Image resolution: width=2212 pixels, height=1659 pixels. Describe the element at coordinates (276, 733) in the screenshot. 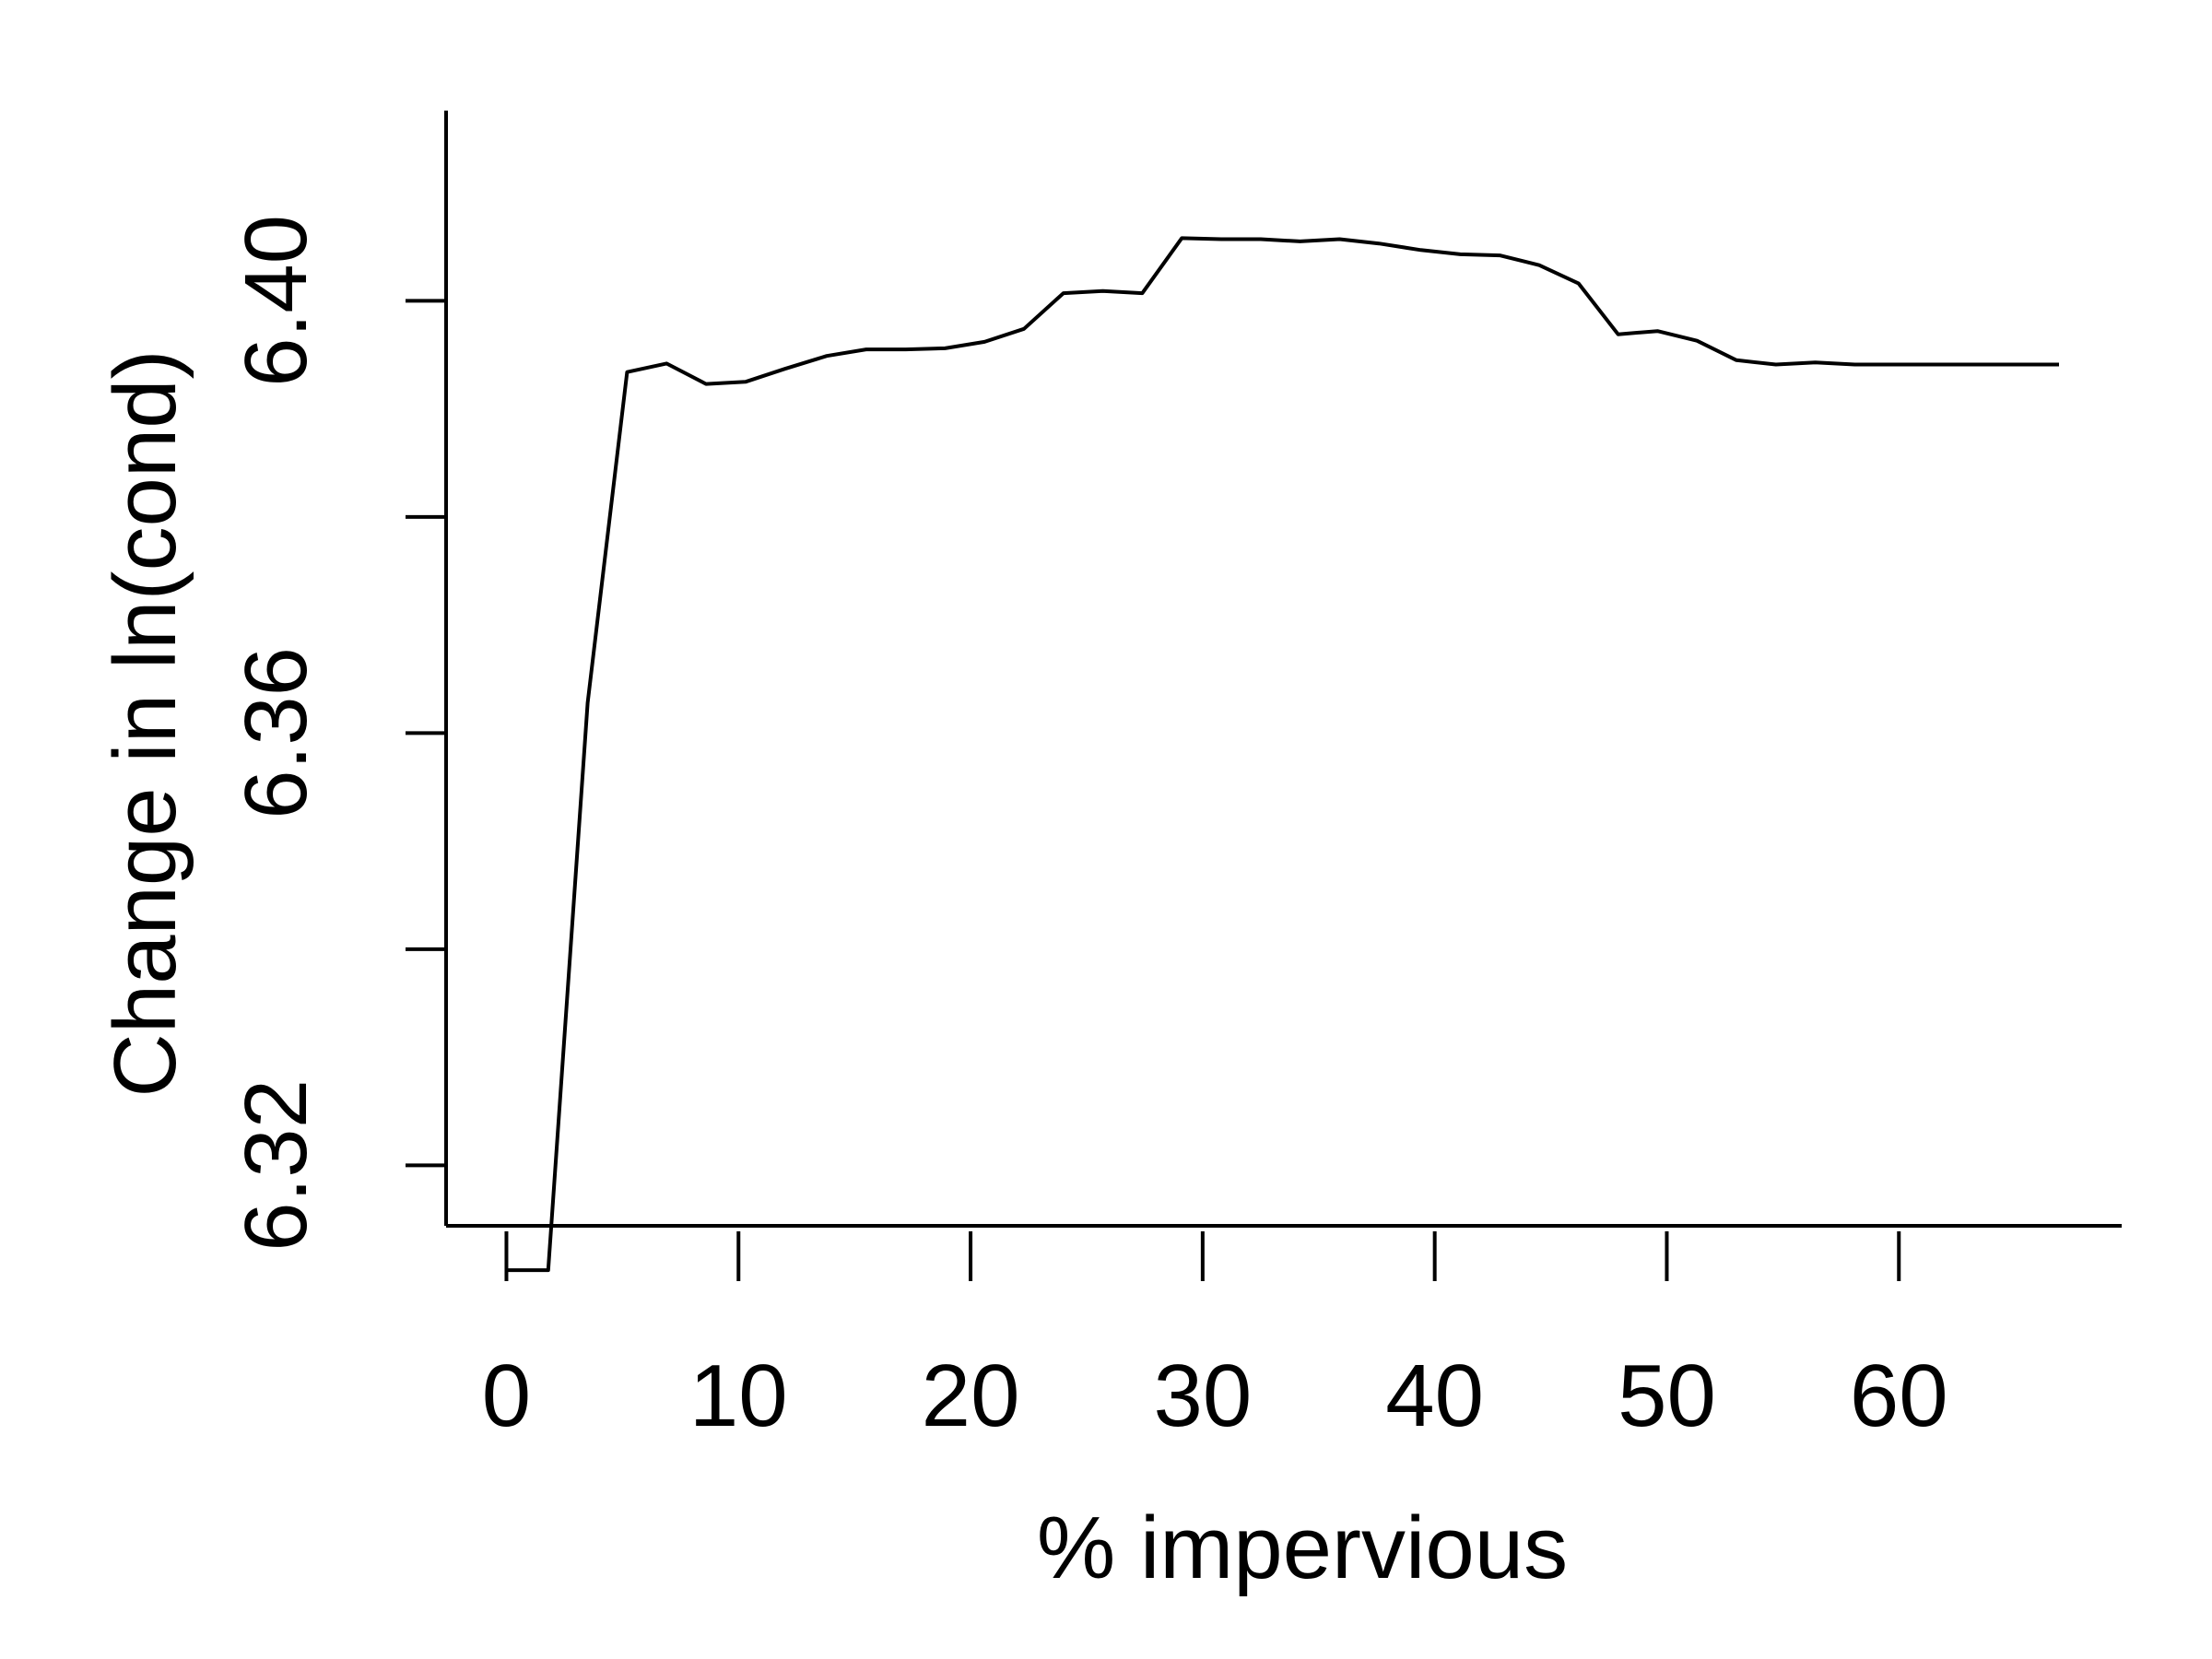

I see `y-tick-label: 6.36` at that location.